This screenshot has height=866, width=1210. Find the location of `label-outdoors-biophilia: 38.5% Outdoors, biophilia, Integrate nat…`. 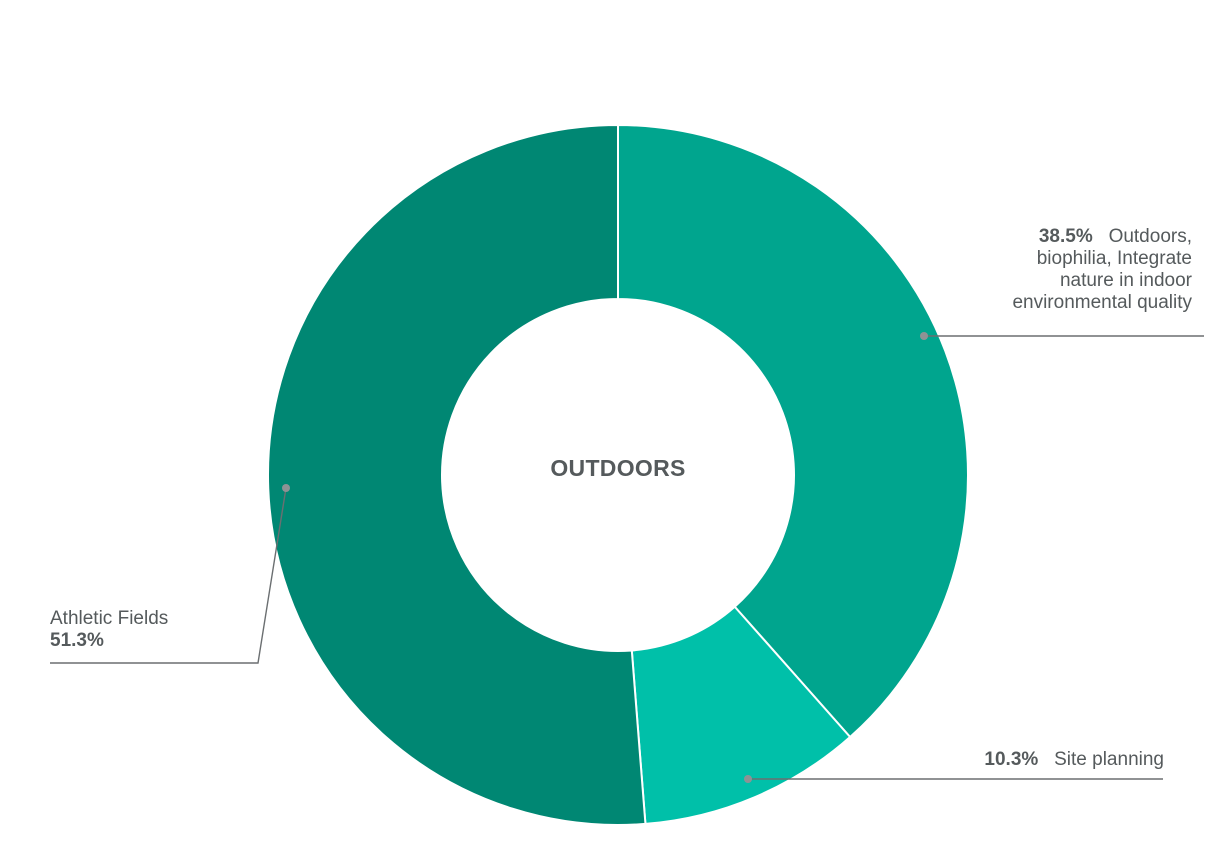

label-outdoors-biophilia: 38.5% Outdoors, biophilia, Integrate nat… is located at coordinates (1046, 270).